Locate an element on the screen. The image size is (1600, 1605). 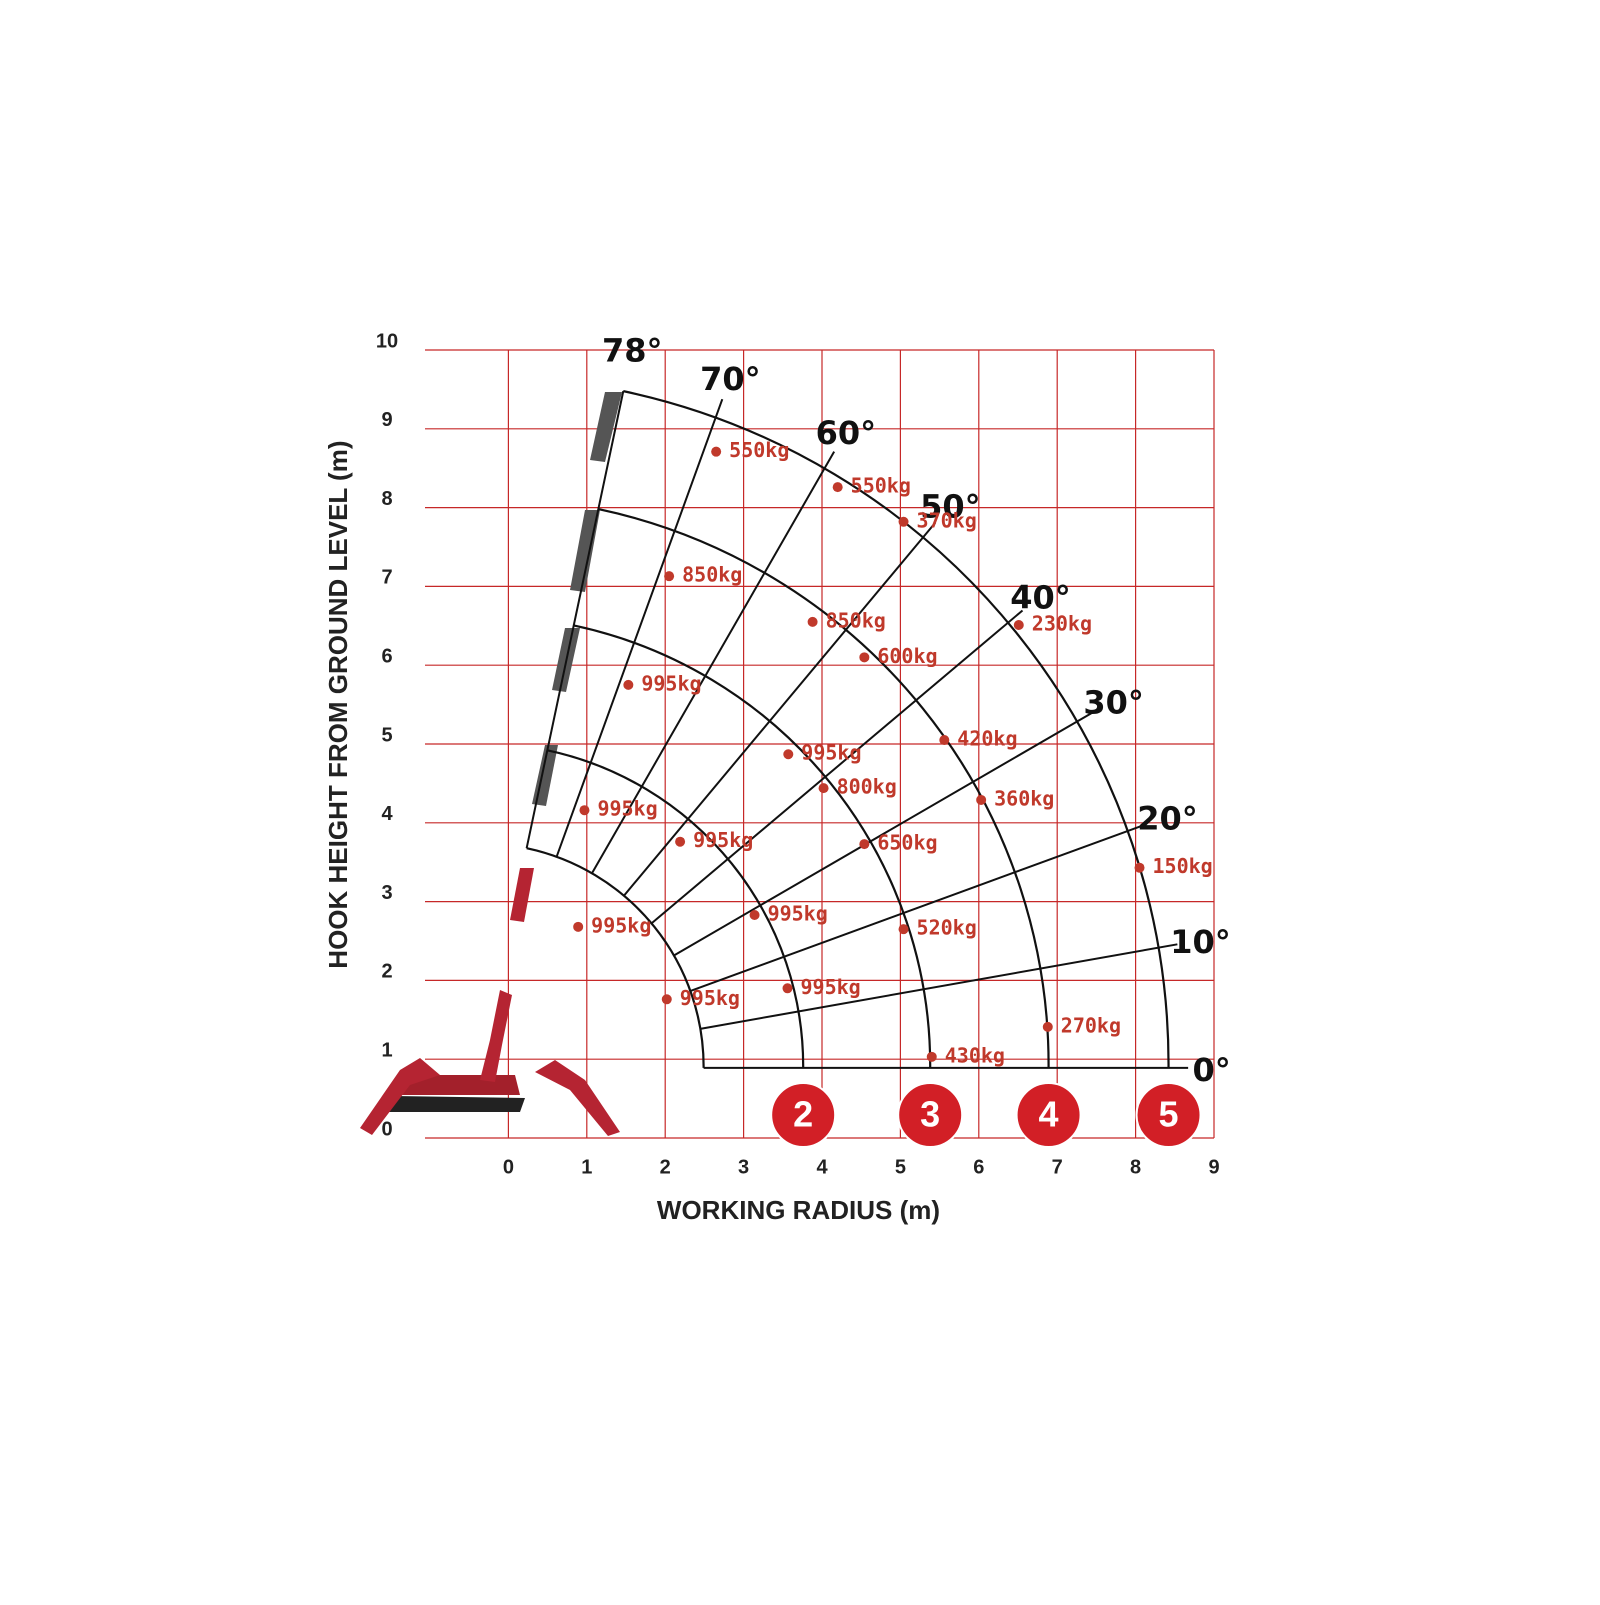
boom-section-label: 2 is located at coordinates (803, 1114).